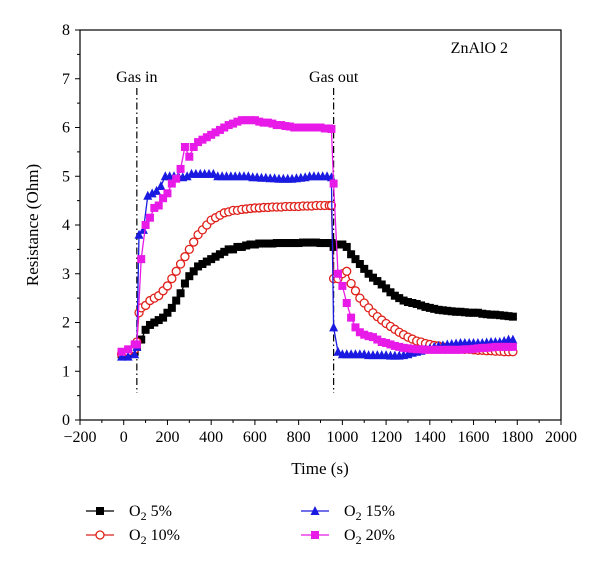 Image resolution: width=600 pixels, height=567 pixels. I want to click on legend-item: O2 5%, so click(129, 513).